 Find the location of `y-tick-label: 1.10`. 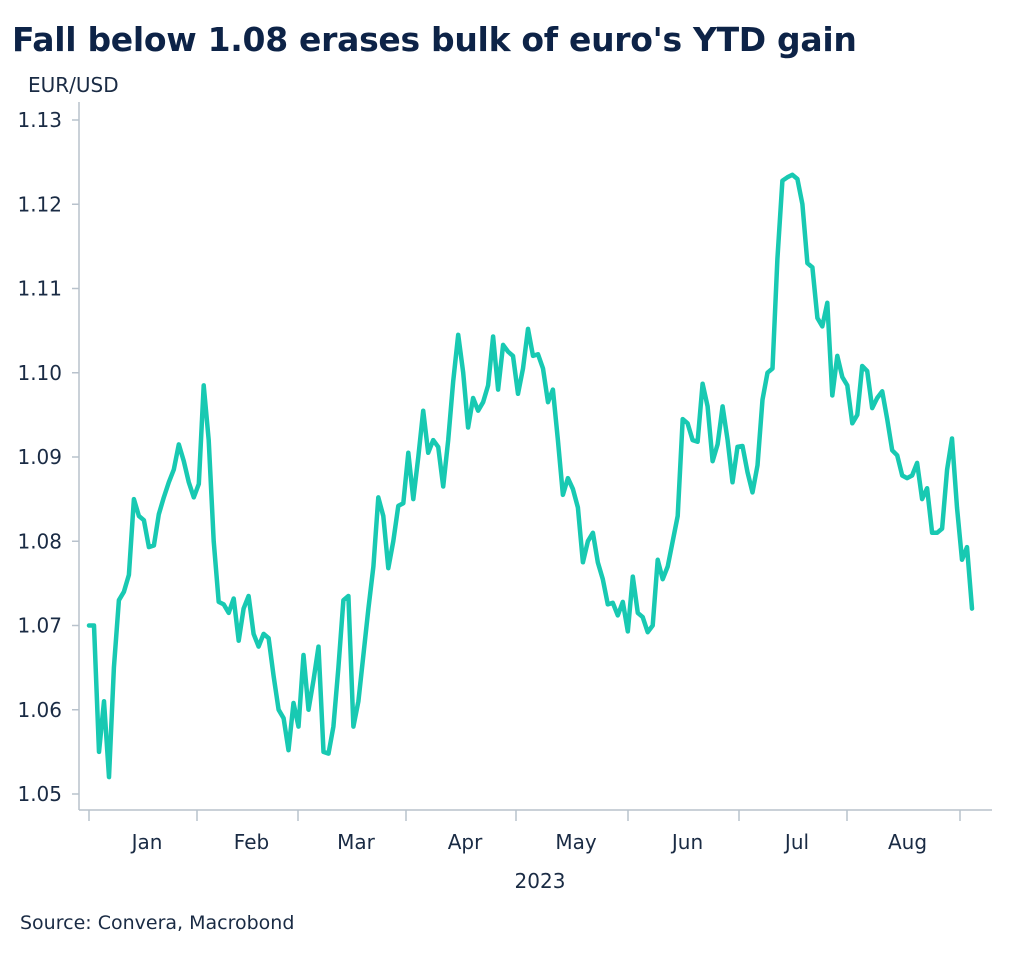

y-tick-label: 1.10 is located at coordinates (39, 373).